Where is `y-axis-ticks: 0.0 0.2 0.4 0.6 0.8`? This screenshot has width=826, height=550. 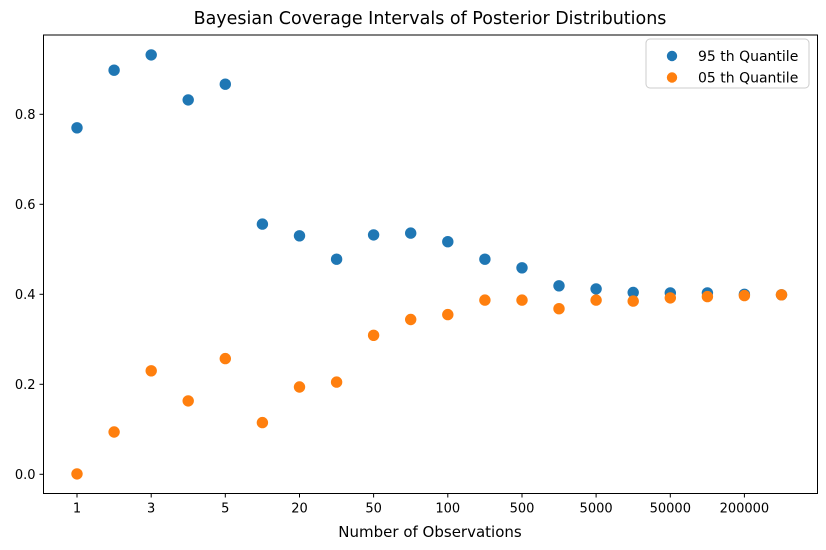
y-axis-ticks: 0.0 0.2 0.4 0.6 0.8 is located at coordinates (29, 295).